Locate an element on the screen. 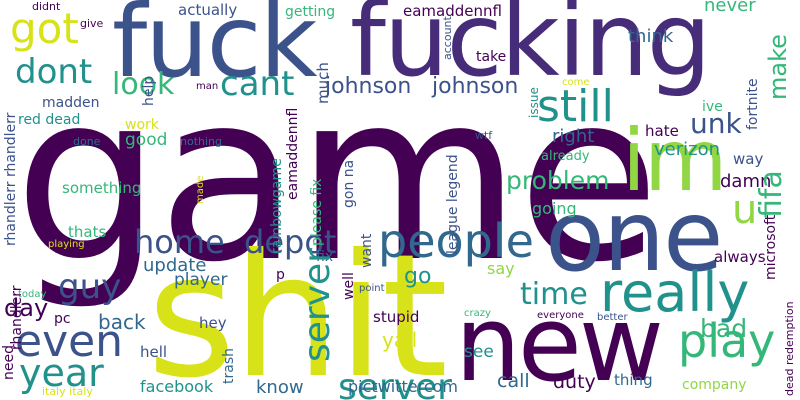 This screenshot has width=800, height=400. word-p: p is located at coordinates (280, 275).